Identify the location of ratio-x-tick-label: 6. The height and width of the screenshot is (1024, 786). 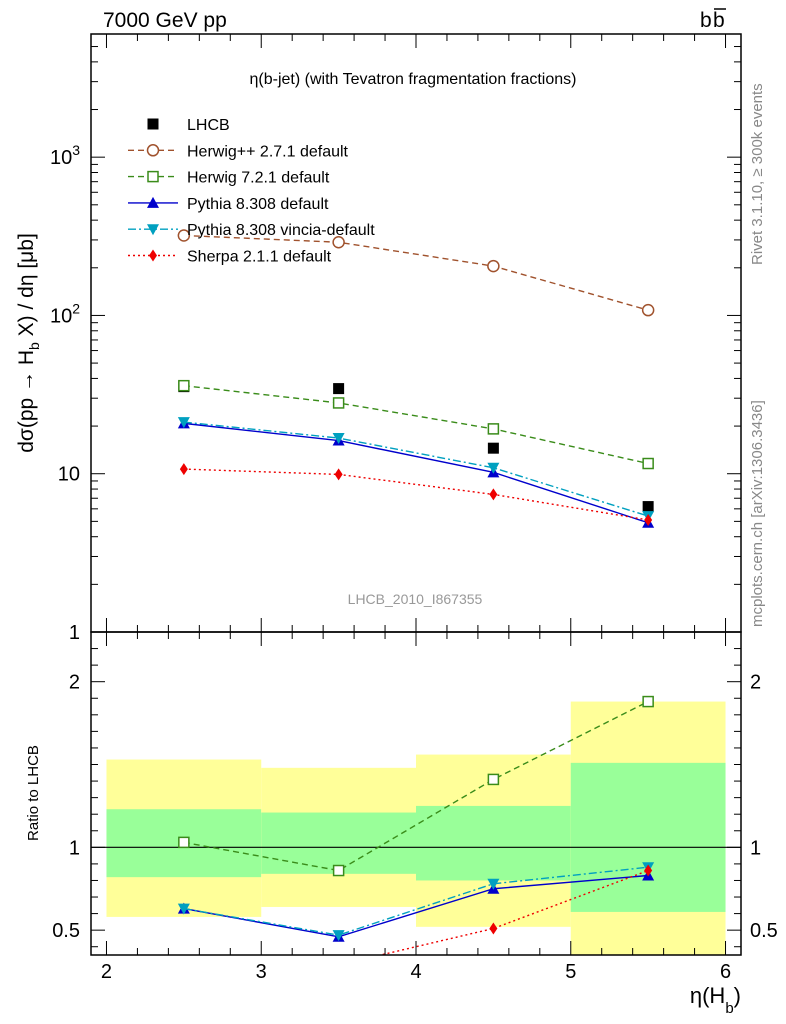
(725, 972).